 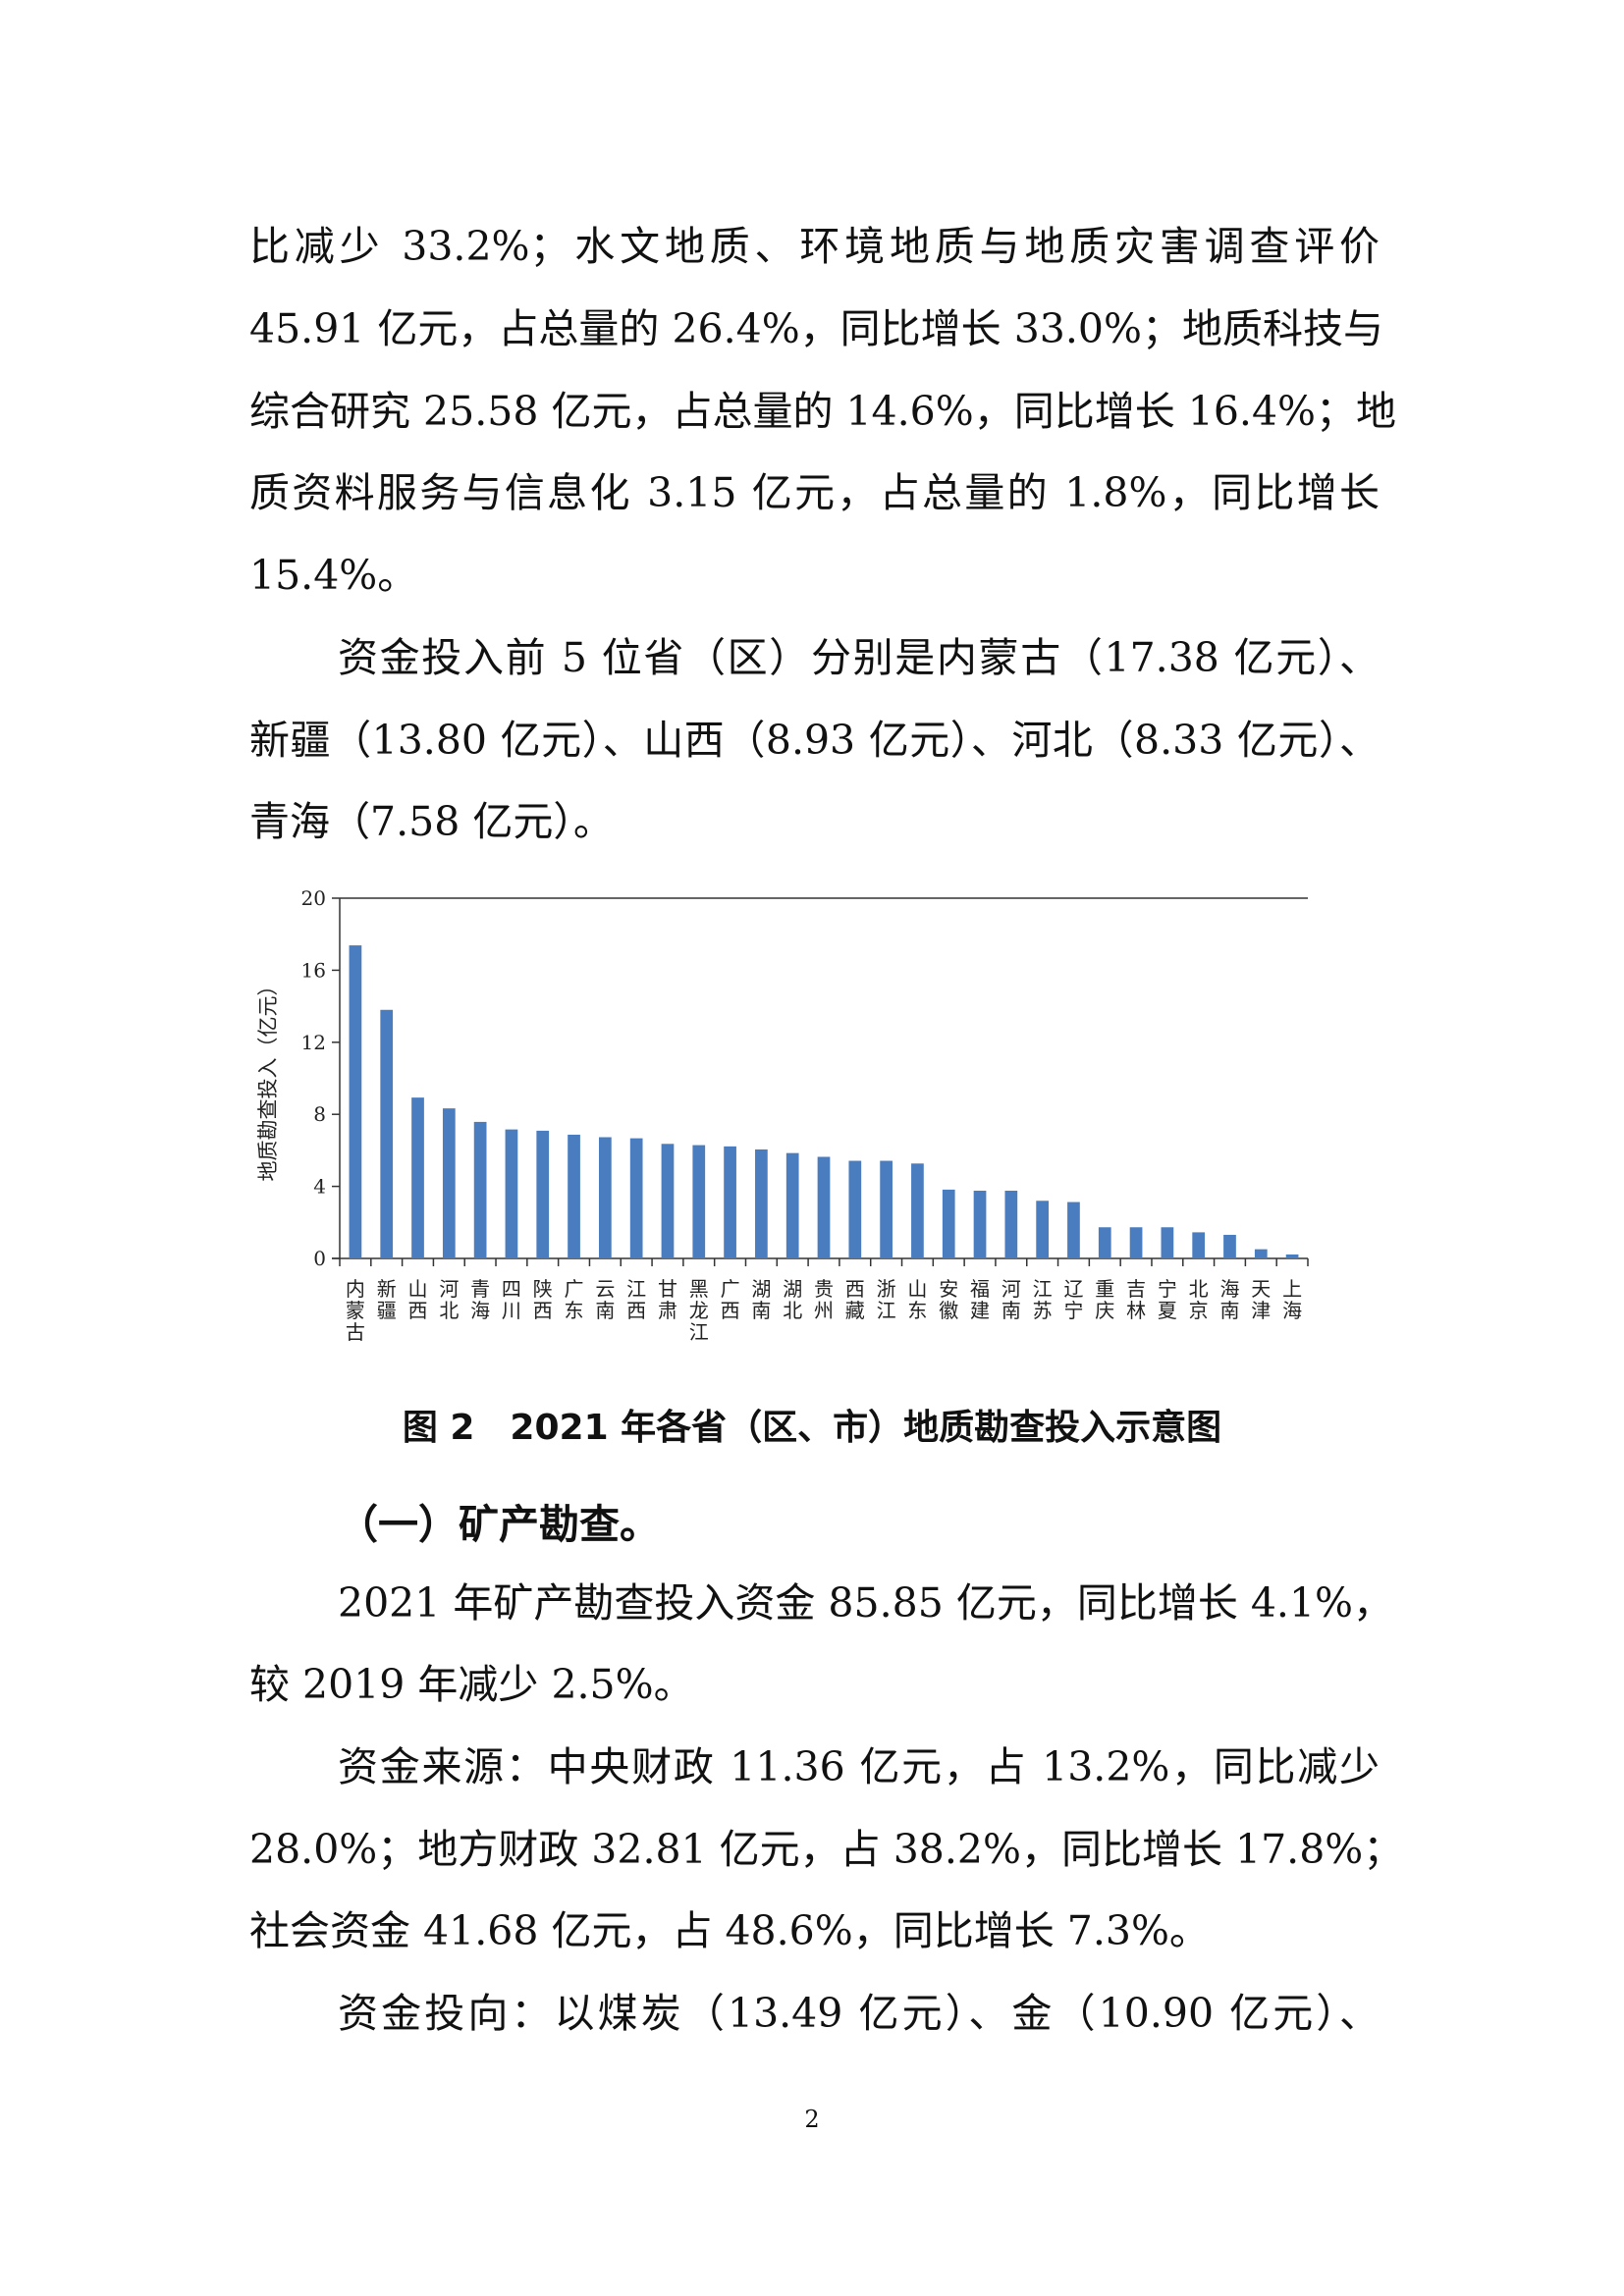 I want to click on y-tick-label: 4, so click(x=319, y=1187).